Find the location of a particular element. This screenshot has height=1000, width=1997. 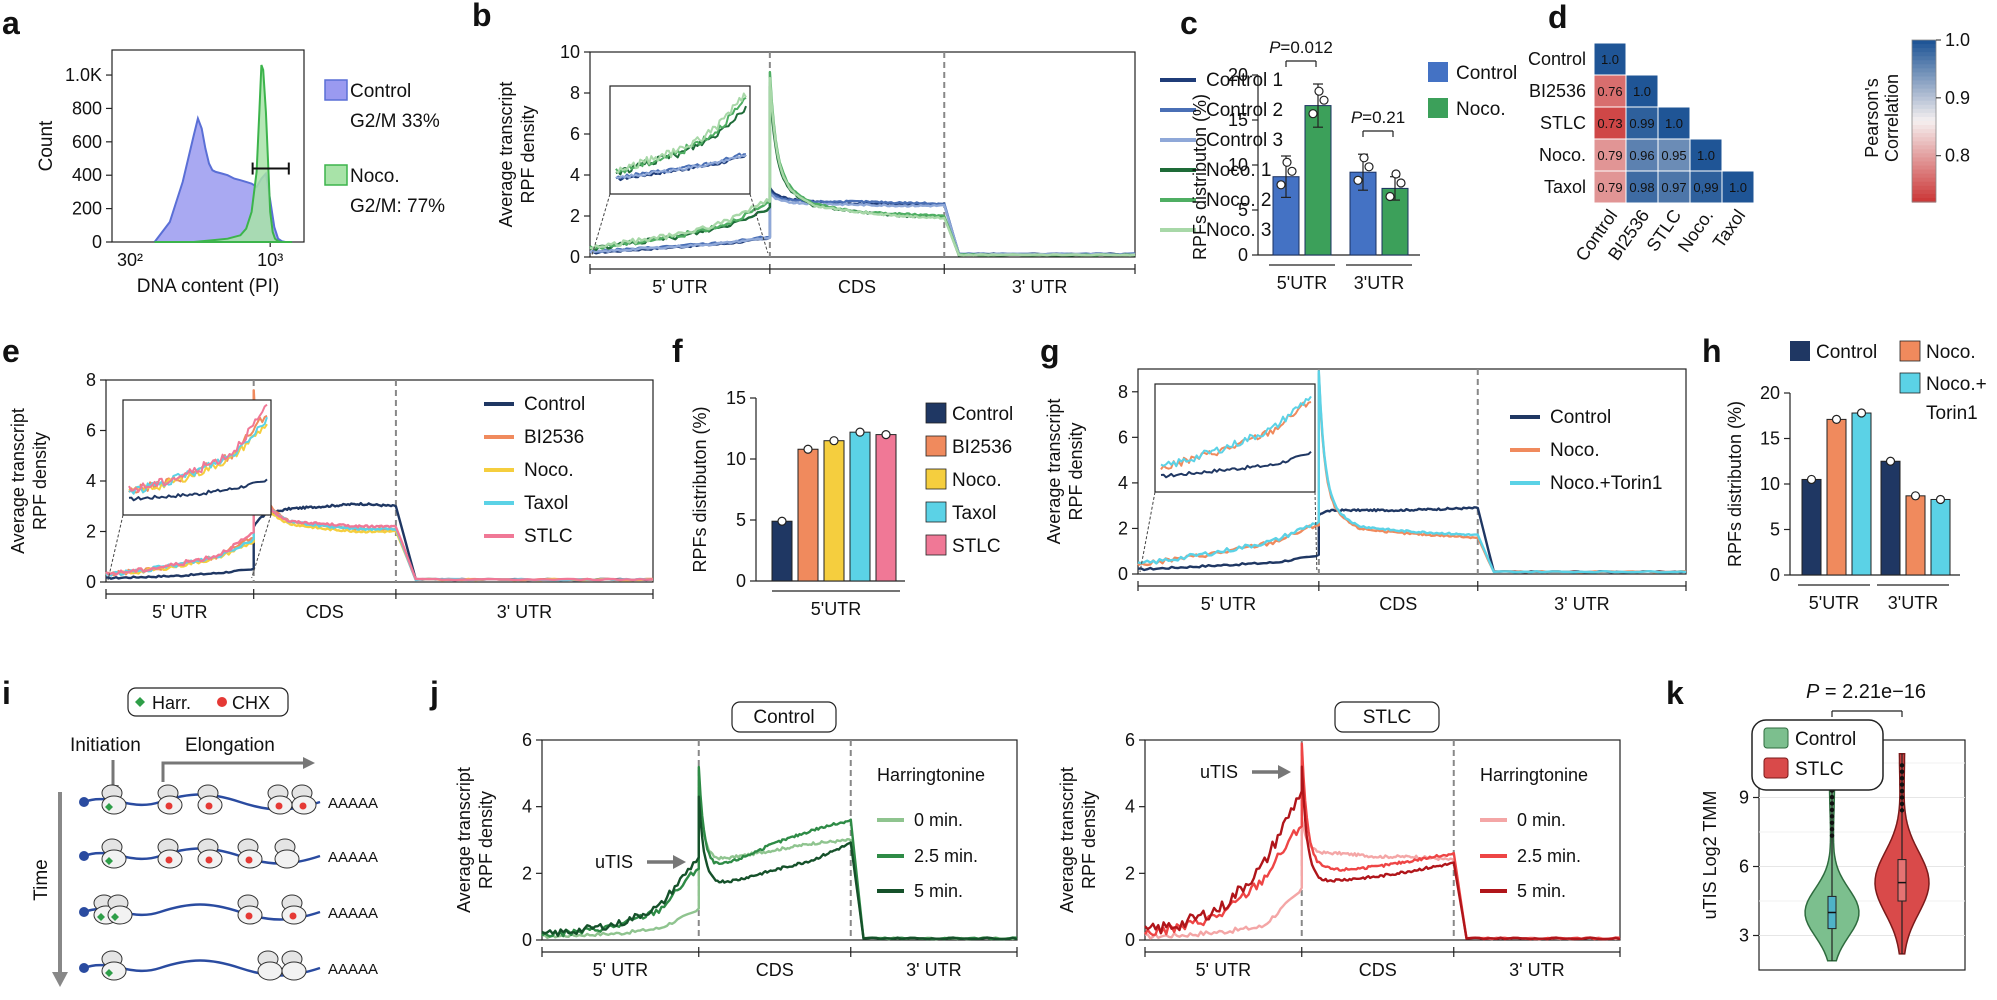

harr-bound is located at coordinates (109, 861).